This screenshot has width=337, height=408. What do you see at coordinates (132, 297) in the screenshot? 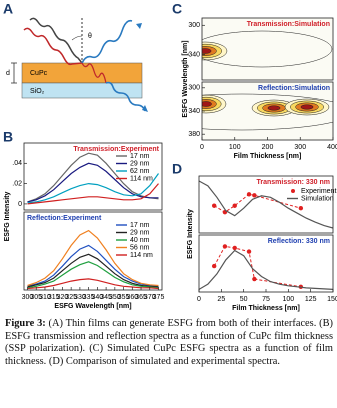
I see `x-tick-label: 360` at bounding box center [132, 297].